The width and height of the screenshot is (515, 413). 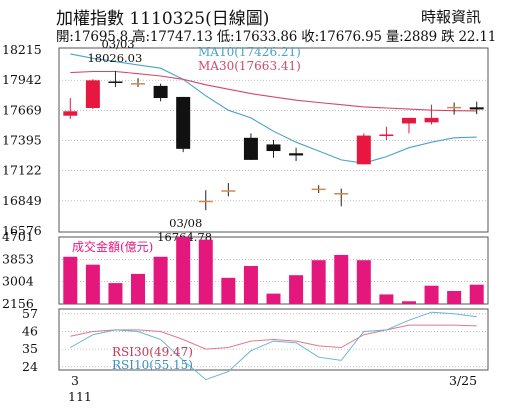 I want to click on high-value-label: 18026.03, so click(x=114, y=58).